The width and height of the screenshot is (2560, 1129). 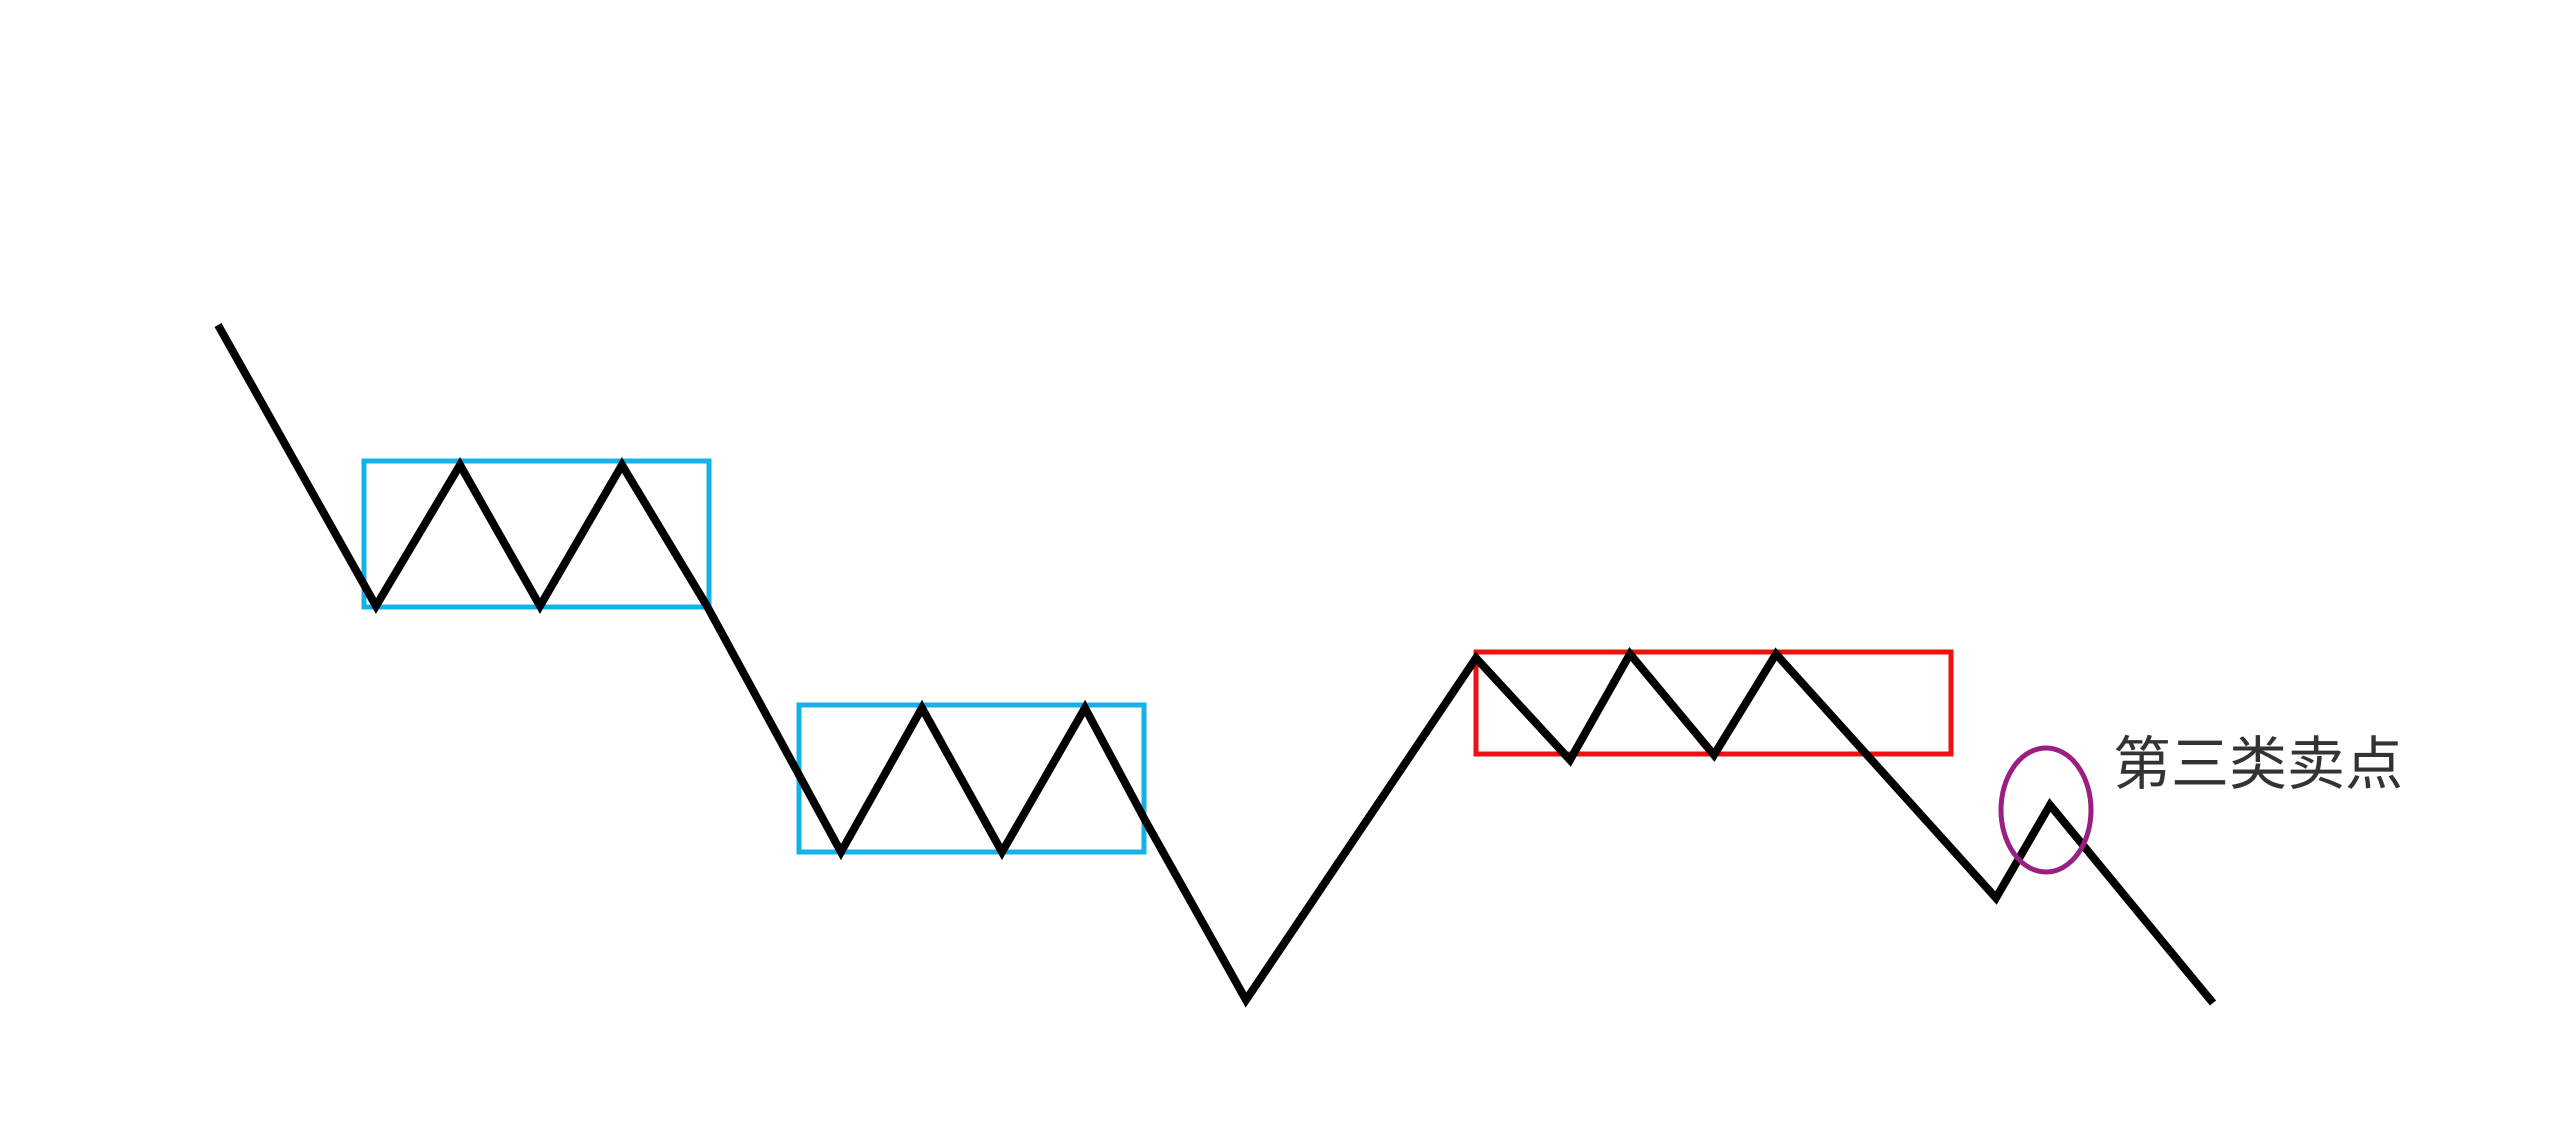 What do you see at coordinates (2046, 810) in the screenshot?
I see `sell-point-marker` at bounding box center [2046, 810].